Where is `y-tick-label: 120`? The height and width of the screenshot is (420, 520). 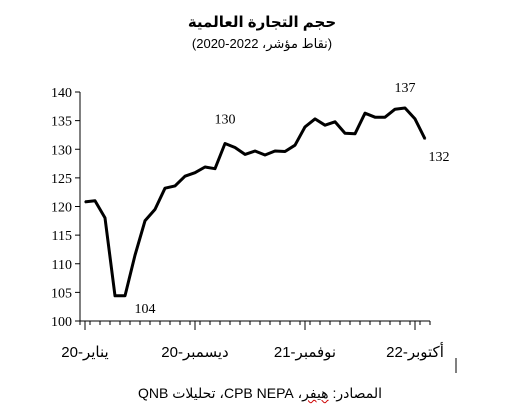 y-tick-label: 120 is located at coordinates (61, 208).